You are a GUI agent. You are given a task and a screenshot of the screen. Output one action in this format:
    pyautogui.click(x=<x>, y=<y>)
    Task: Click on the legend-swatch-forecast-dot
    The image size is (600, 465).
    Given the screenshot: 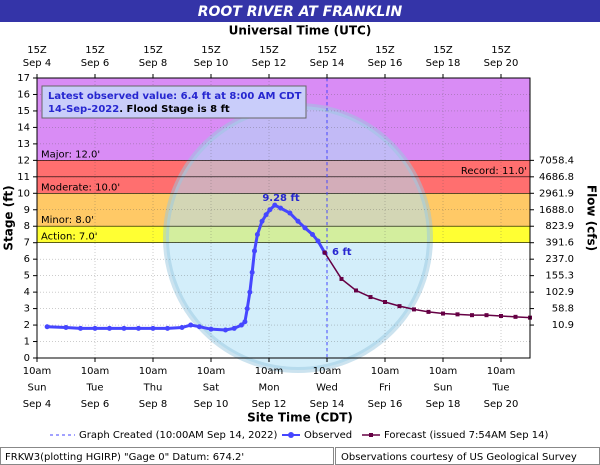 What is the action you would take?
    pyautogui.click(x=371, y=435)
    